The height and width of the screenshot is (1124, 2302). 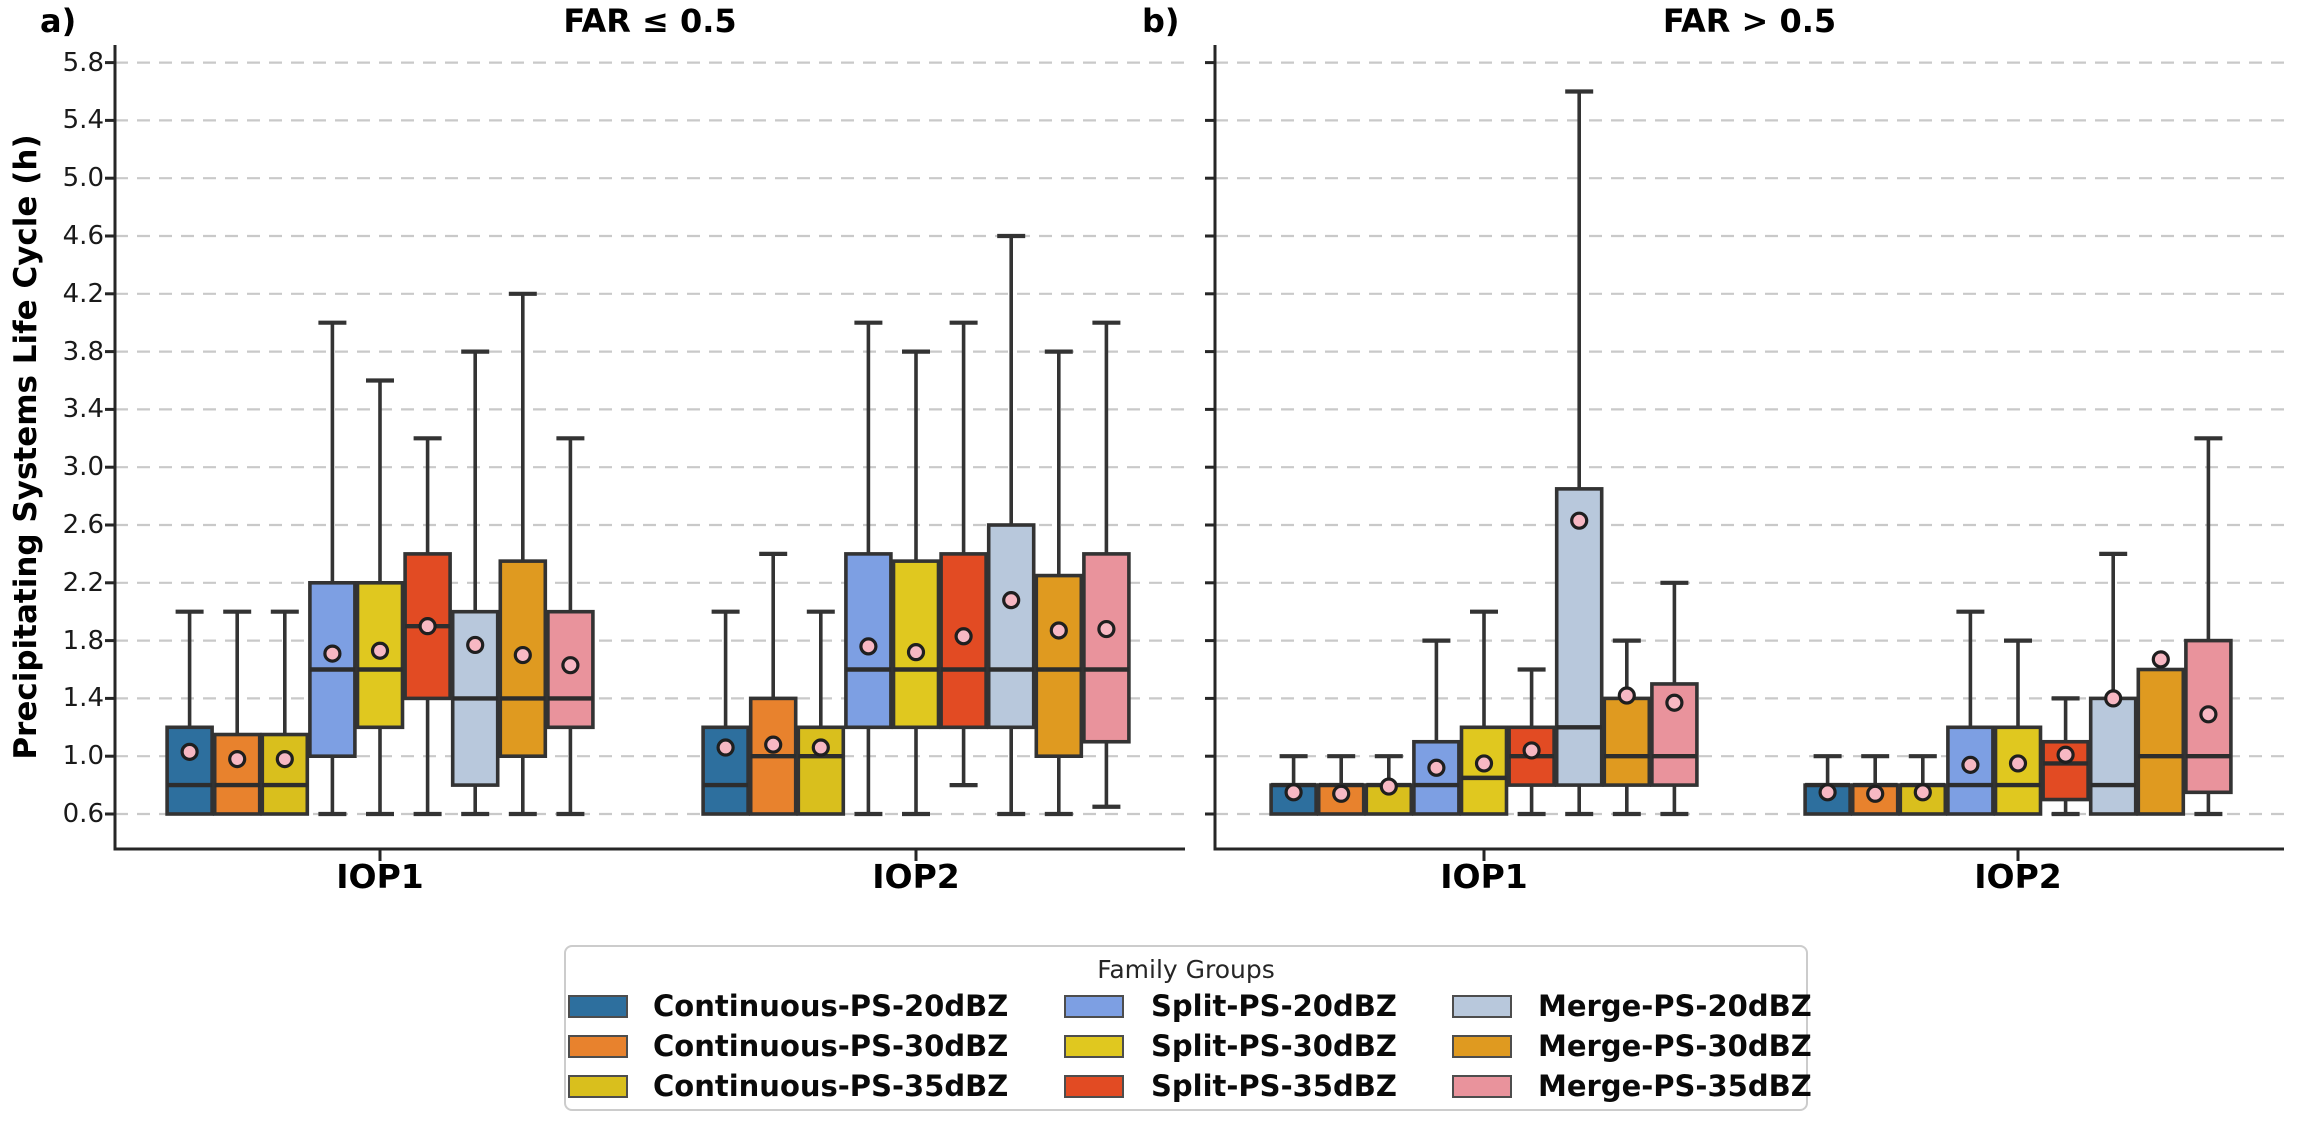 I want to click on y-tick-label: 2.2, so click(x=83, y=582).